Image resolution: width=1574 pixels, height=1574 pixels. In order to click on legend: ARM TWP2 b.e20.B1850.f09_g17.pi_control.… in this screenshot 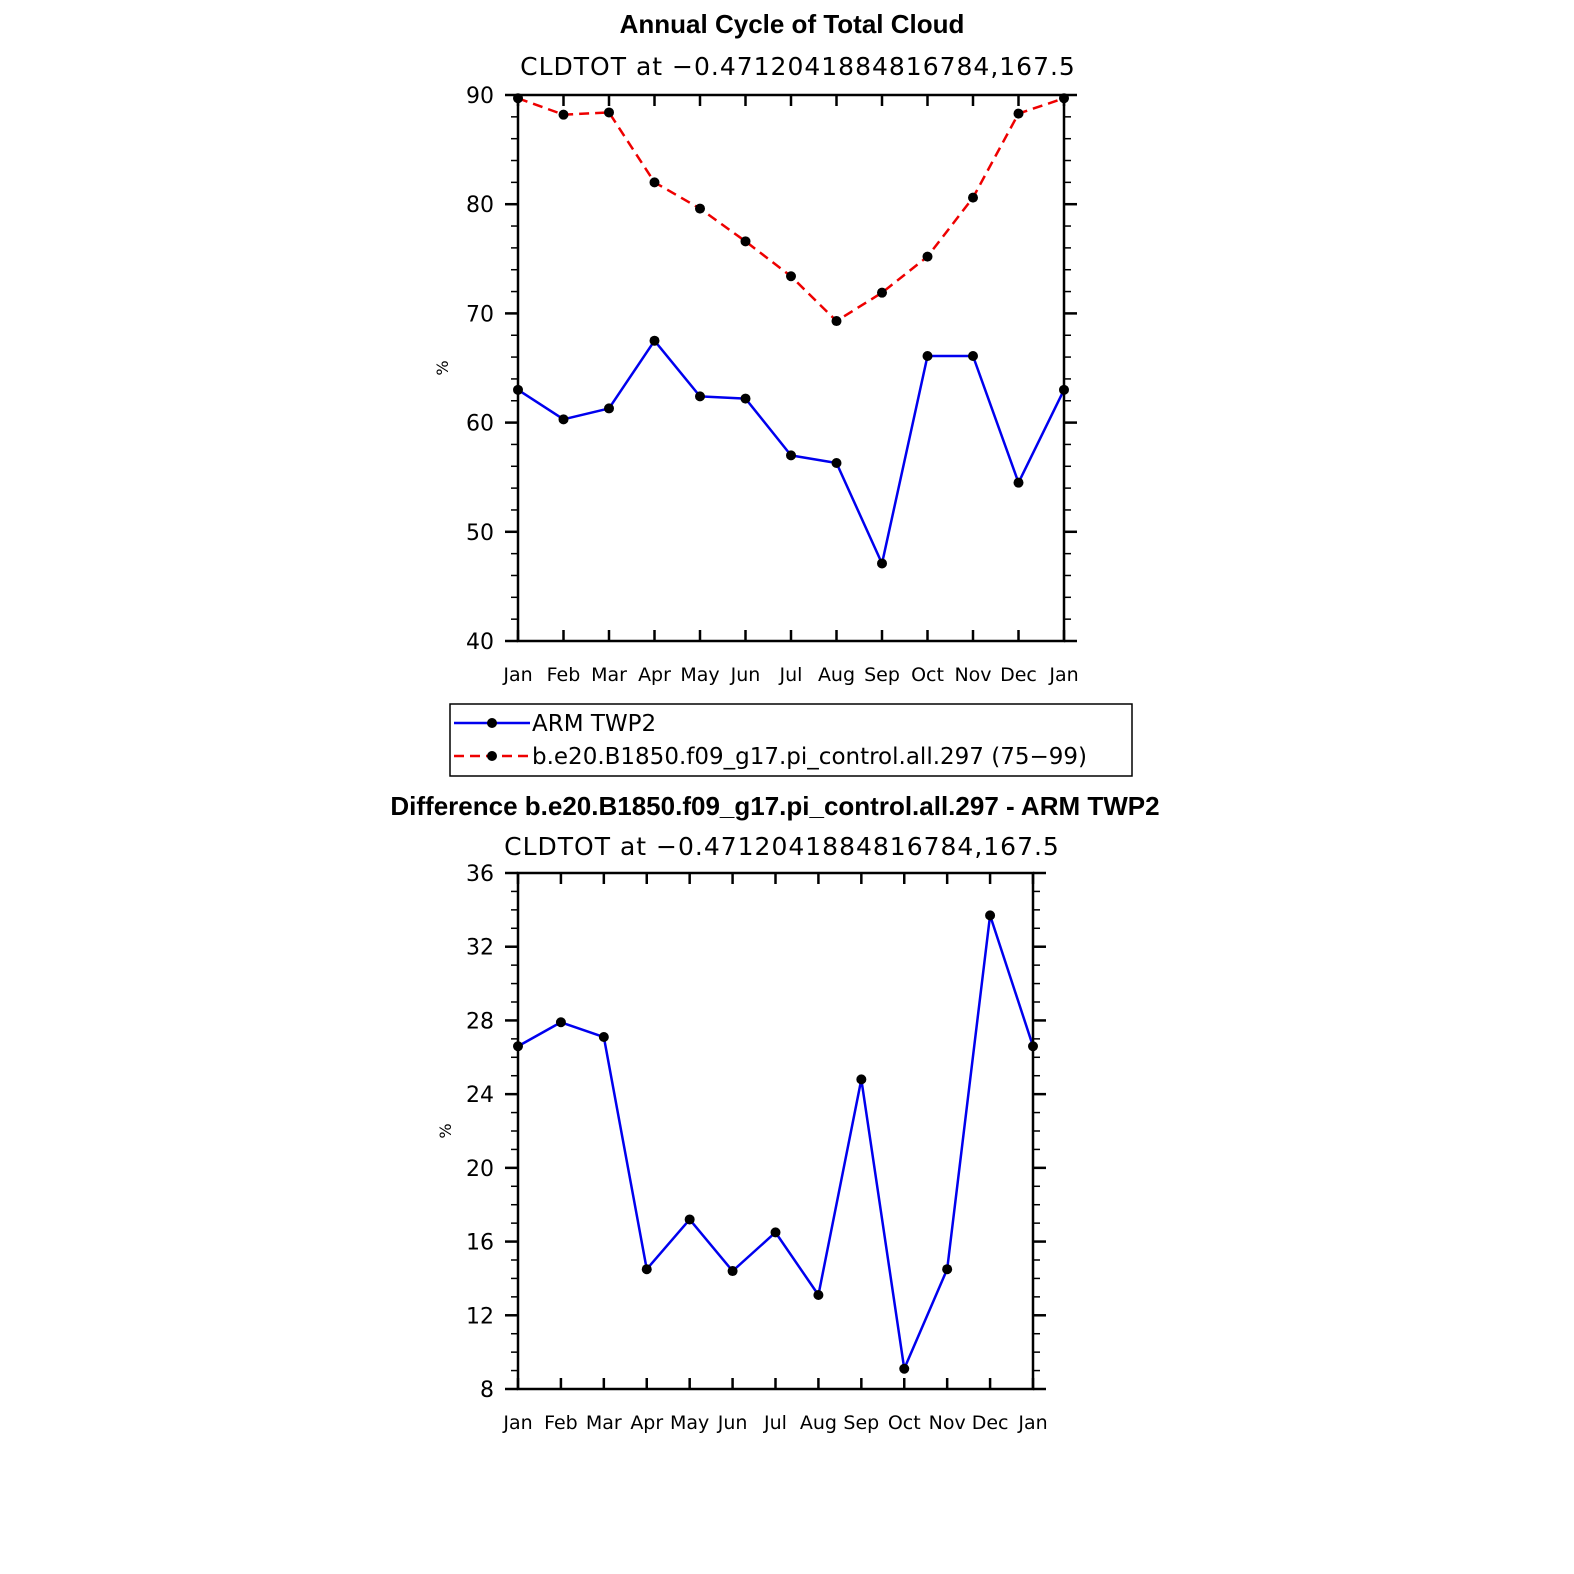, I will do `click(791, 740)`.